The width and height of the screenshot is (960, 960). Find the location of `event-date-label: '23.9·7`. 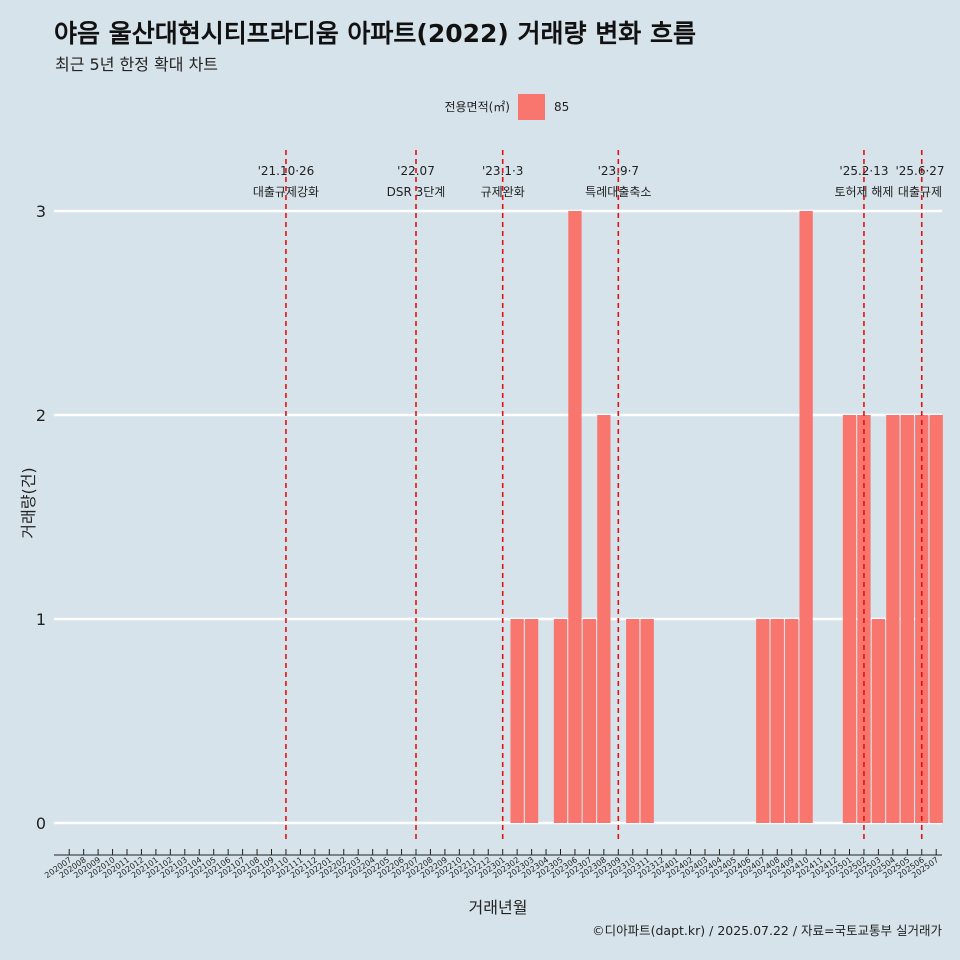

event-date-label: '23.9·7 is located at coordinates (618, 171).